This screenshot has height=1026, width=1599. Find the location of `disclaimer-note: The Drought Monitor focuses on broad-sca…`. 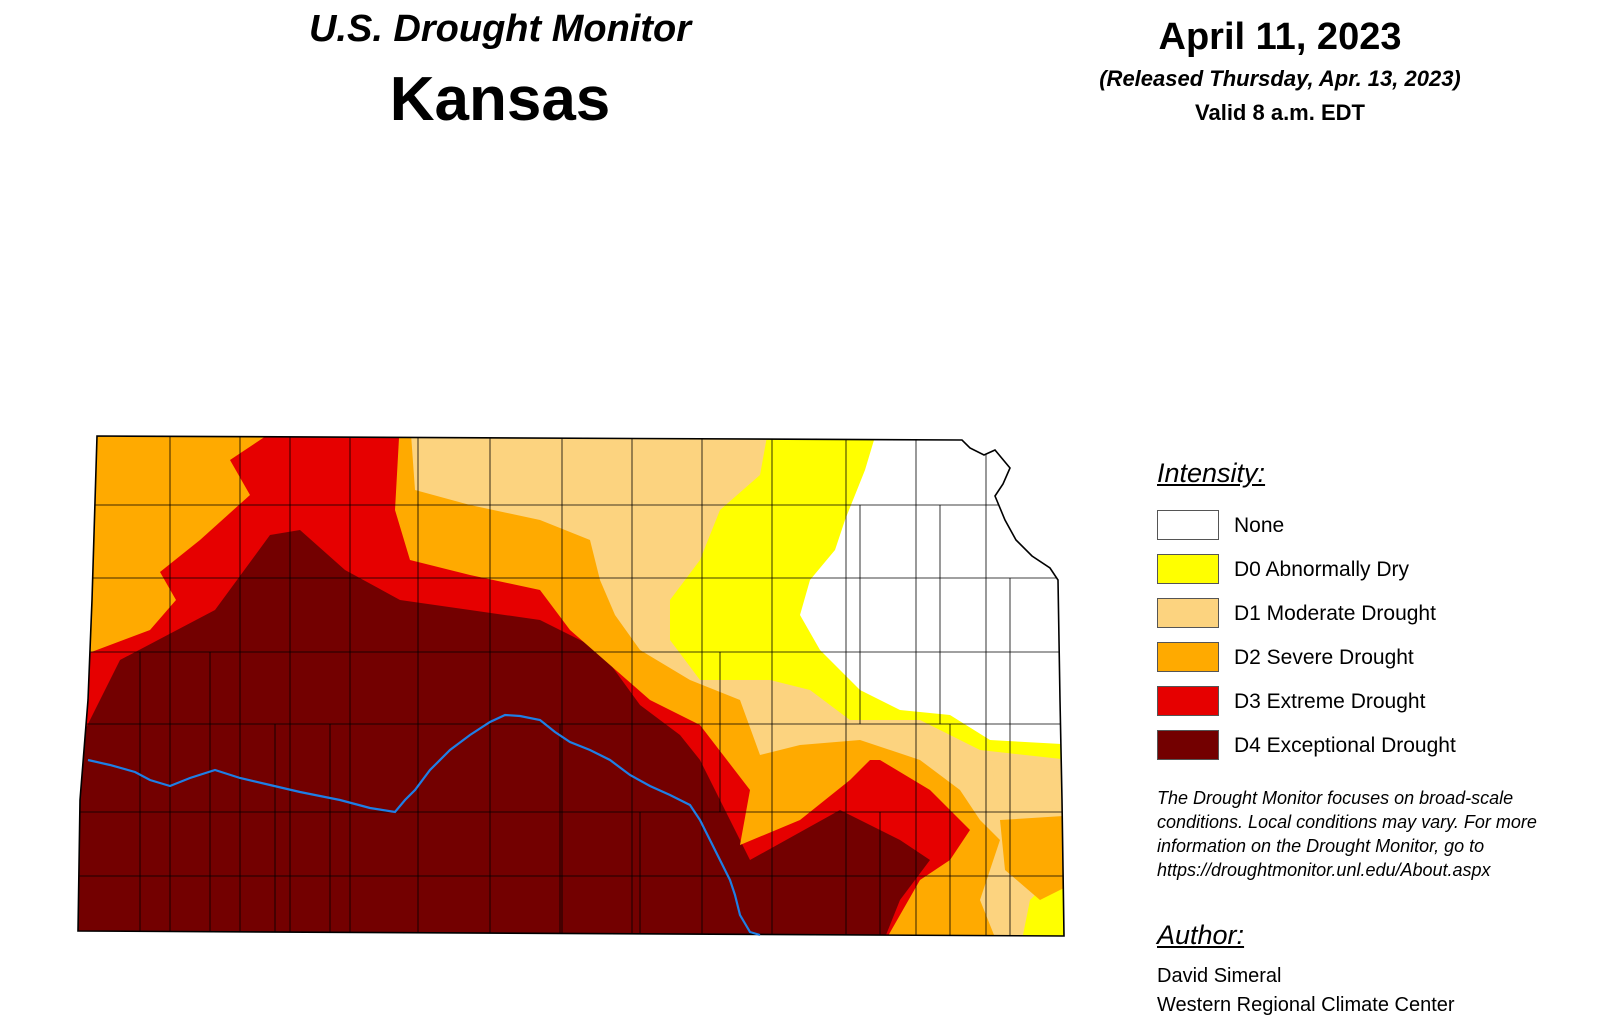

disclaimer-note: The Drought Monitor focuses on broad-sca… is located at coordinates (1347, 834).